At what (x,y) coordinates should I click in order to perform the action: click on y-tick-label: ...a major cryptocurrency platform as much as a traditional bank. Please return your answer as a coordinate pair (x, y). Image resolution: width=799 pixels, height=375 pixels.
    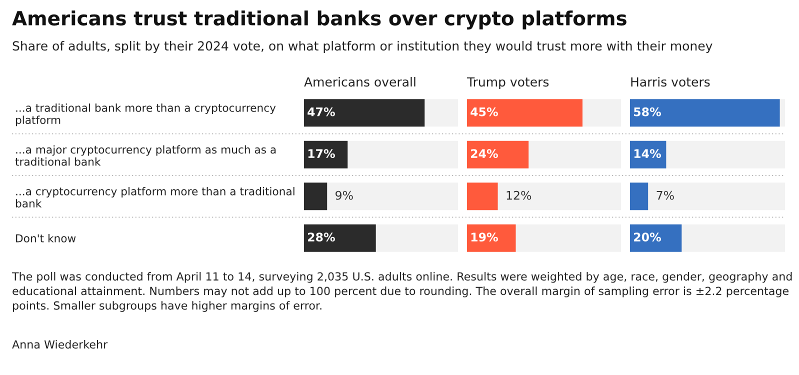
    Looking at the image, I should click on (145, 155).